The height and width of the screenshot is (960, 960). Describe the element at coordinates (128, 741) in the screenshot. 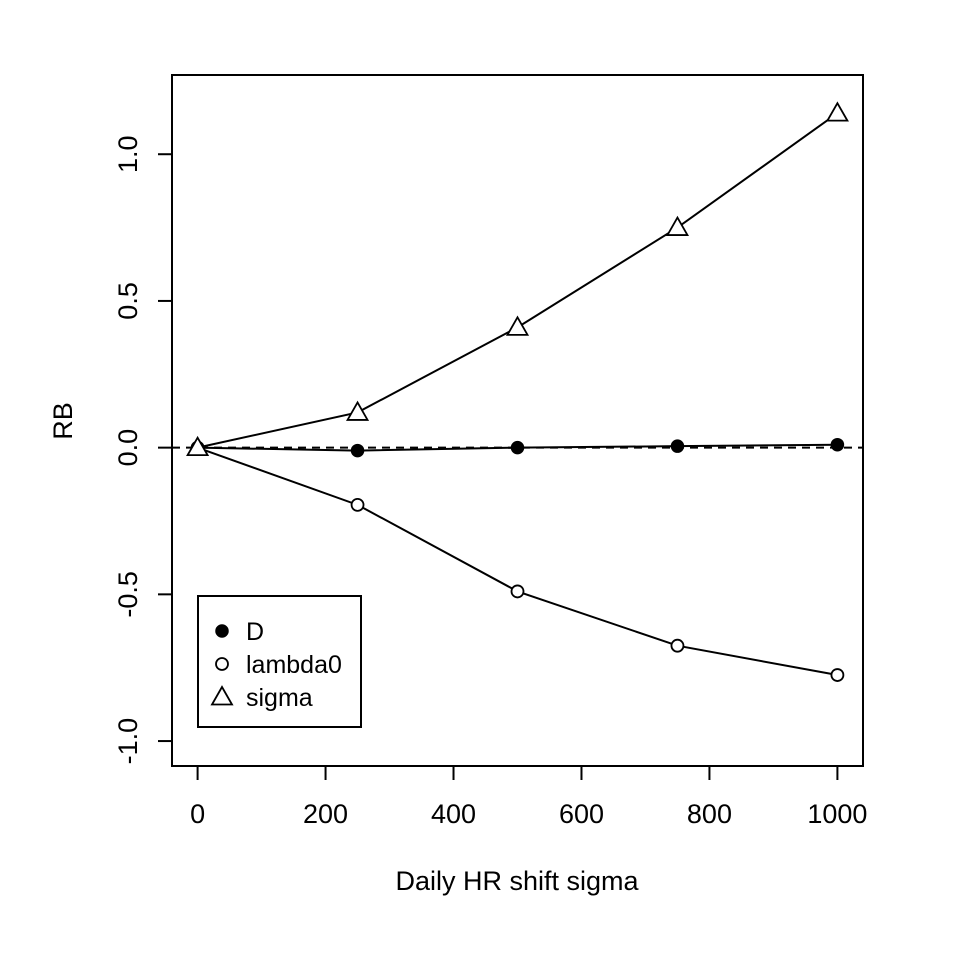

I see `y-tick-label: -1.0` at that location.